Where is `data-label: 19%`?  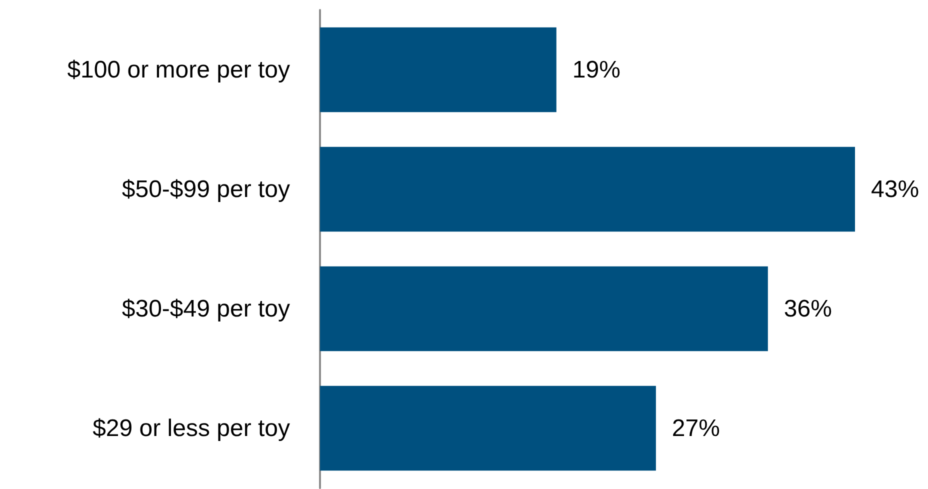 data-label: 19% is located at coordinates (596, 70).